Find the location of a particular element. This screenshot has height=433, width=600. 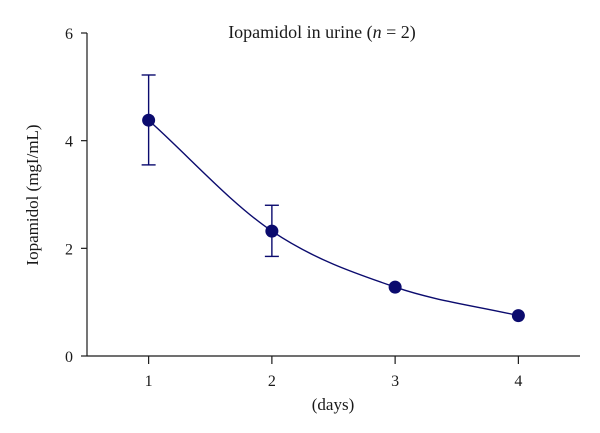

error-bars is located at coordinates (210, 166).